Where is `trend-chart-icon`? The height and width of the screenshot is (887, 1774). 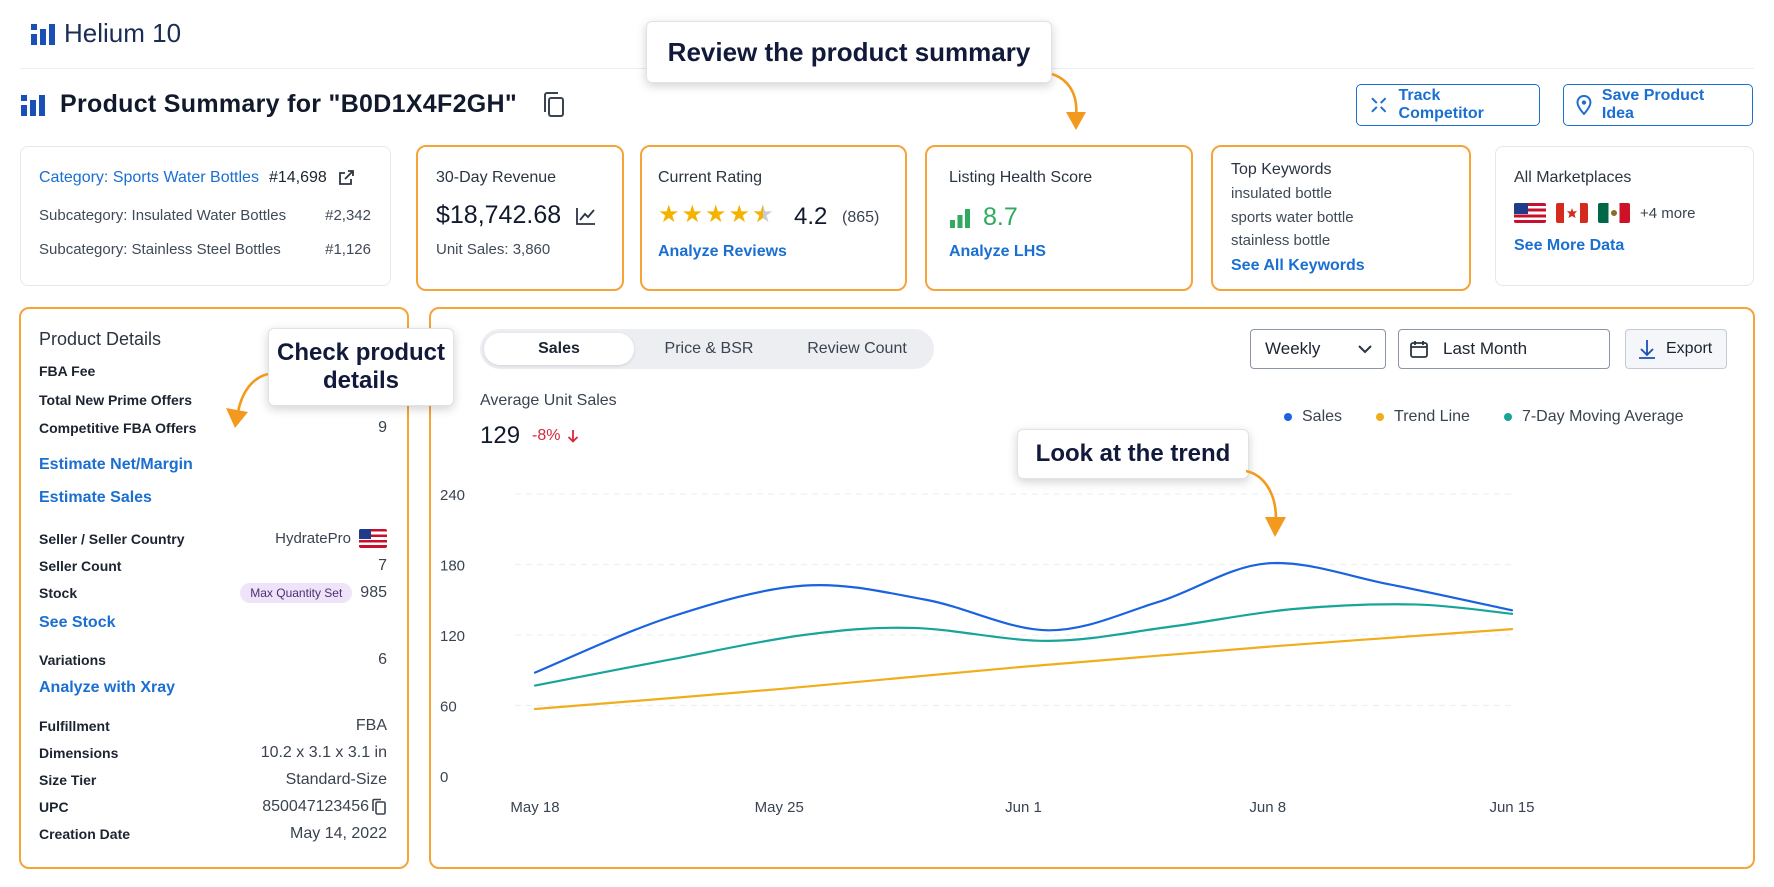 trend-chart-icon is located at coordinates (586, 216).